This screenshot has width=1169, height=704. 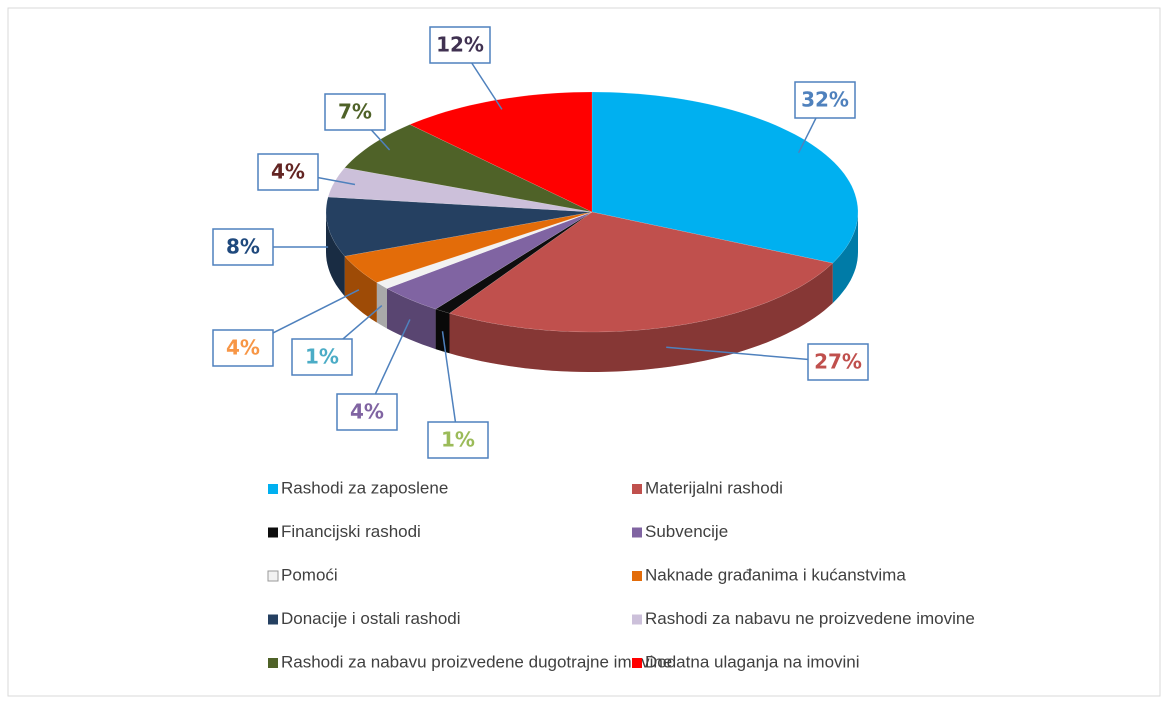 What do you see at coordinates (351, 531) in the screenshot?
I see `legend-label: Financijski rashodi` at bounding box center [351, 531].